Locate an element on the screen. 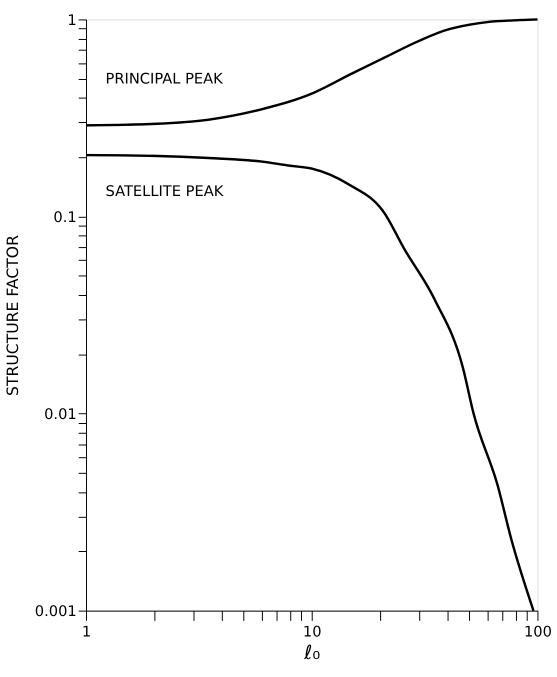  series-label: SATELLITE PEAK is located at coordinates (165, 191).